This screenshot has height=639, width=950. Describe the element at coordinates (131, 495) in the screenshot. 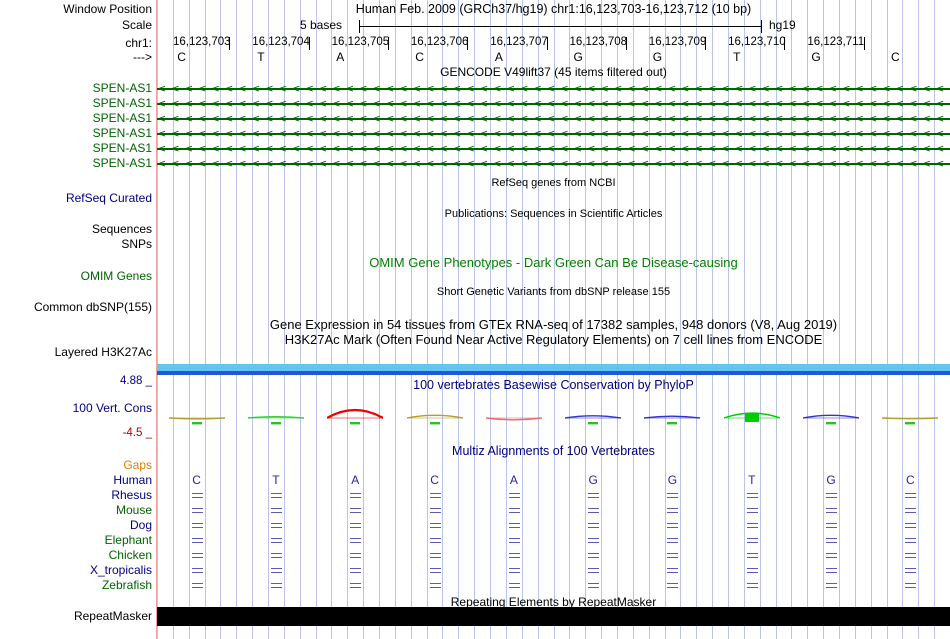

I see `species-name: Rhesus` at that location.